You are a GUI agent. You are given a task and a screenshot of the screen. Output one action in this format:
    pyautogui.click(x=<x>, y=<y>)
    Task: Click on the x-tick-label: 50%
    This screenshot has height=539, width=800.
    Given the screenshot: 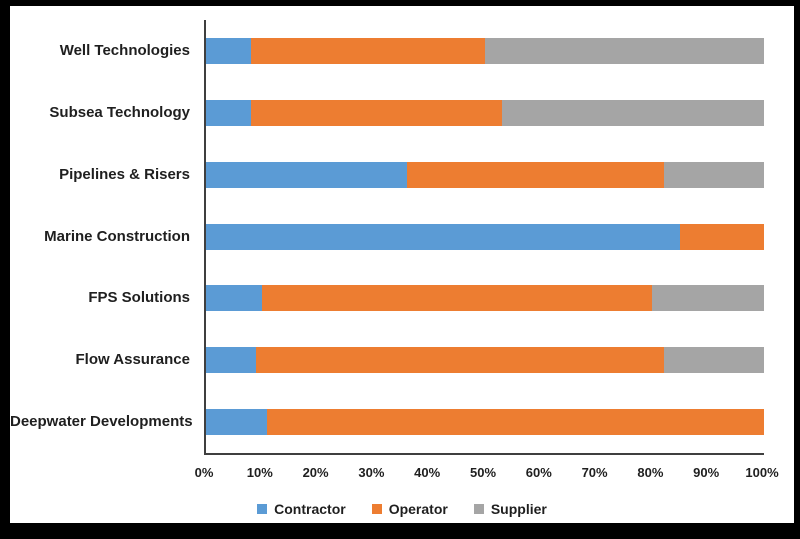 What is the action you would take?
    pyautogui.click(x=483, y=472)
    